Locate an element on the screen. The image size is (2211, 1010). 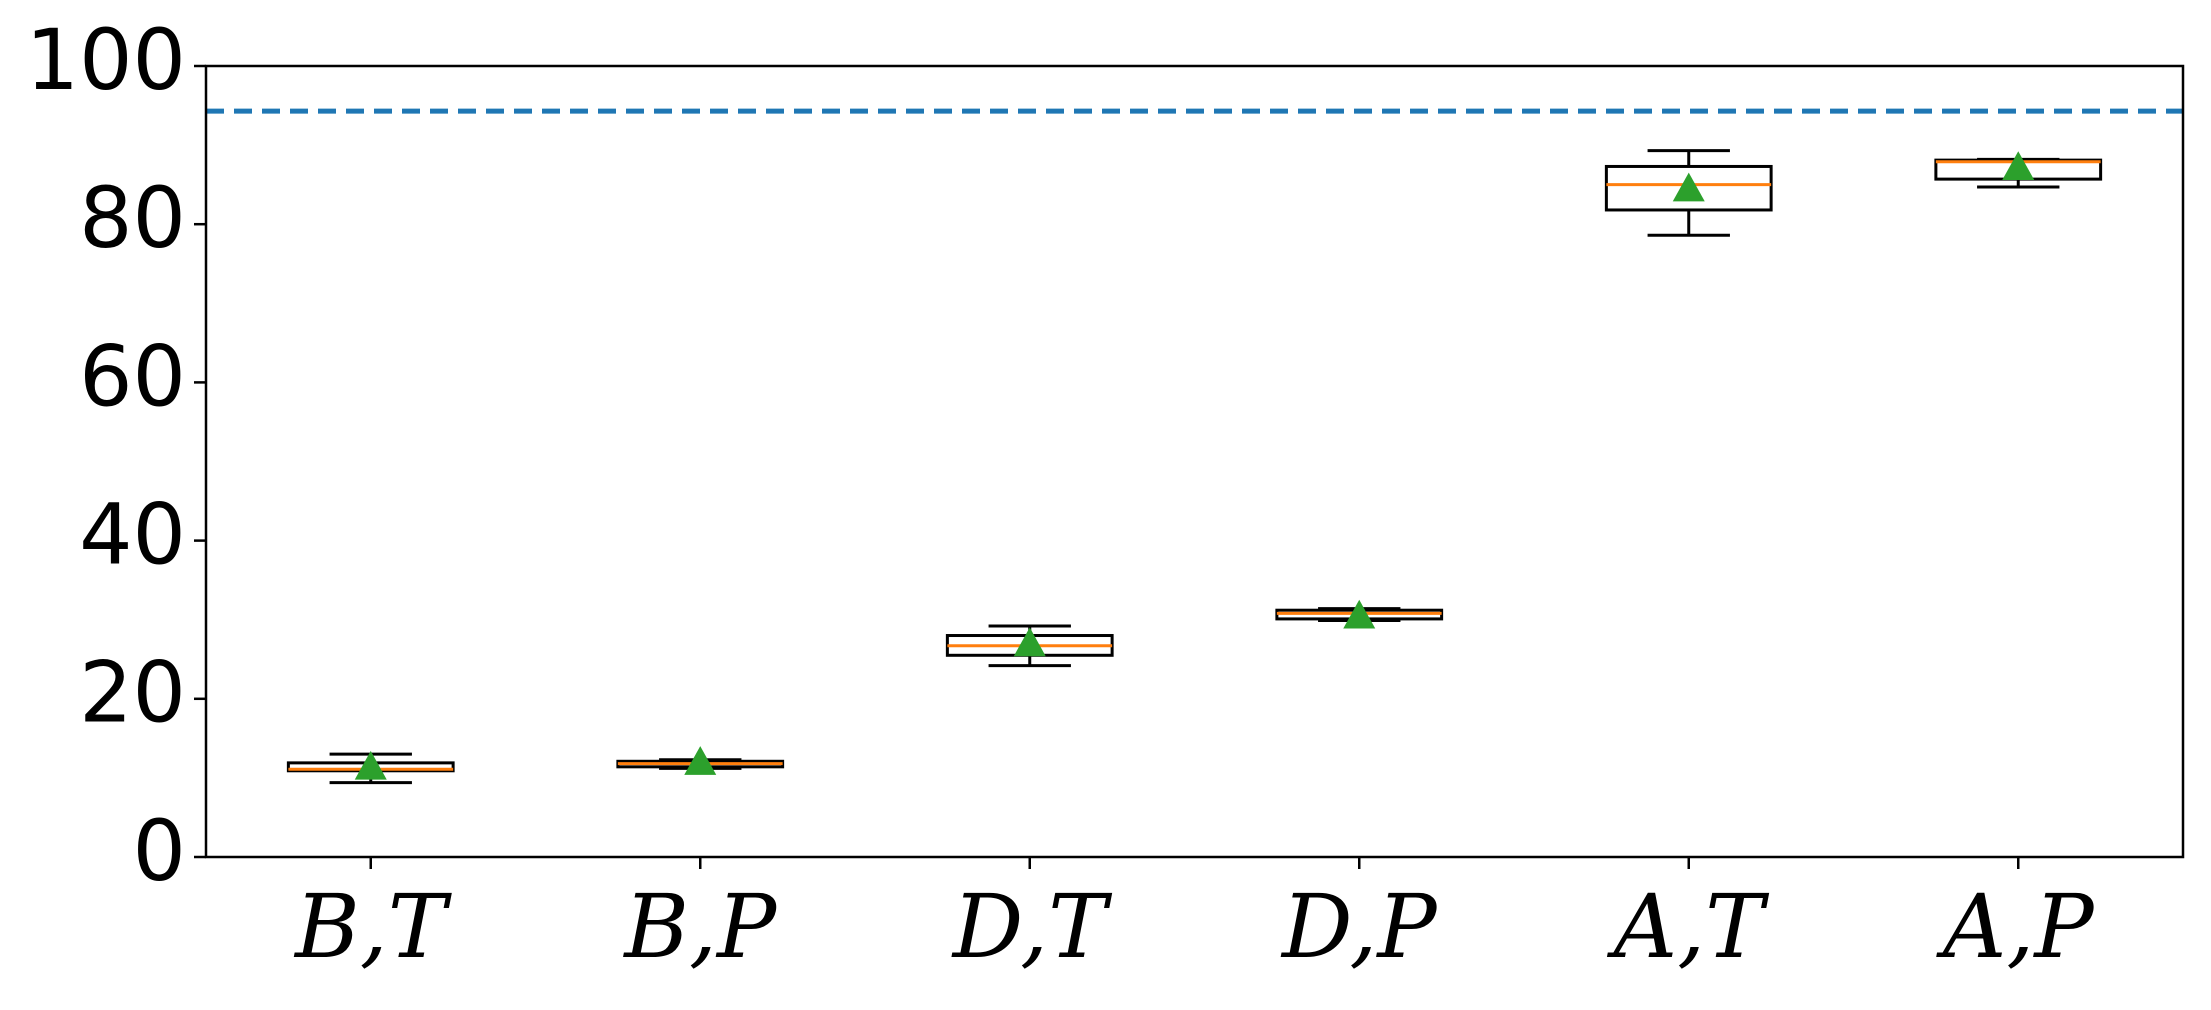
y-tick-label: 60 is located at coordinates (132, 376).